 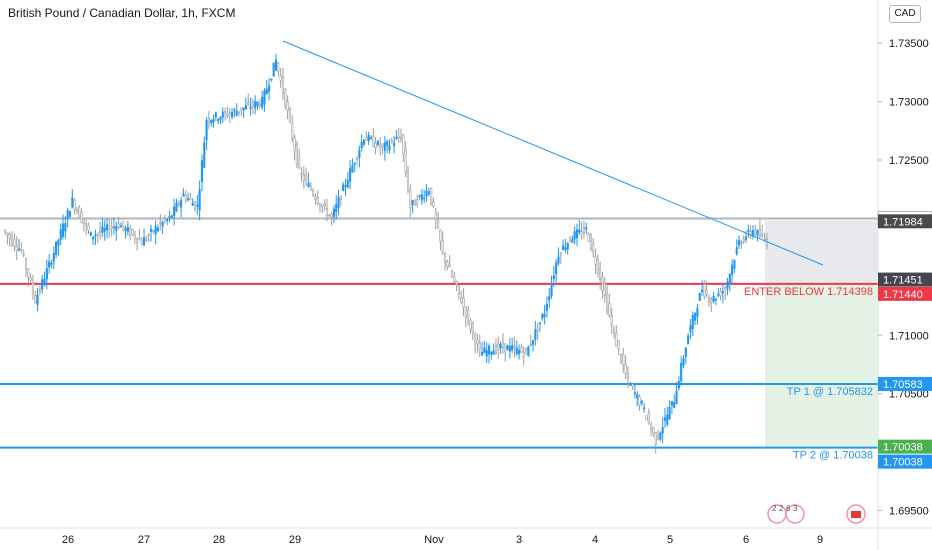 What do you see at coordinates (903, 295) in the screenshot?
I see `price-badge-label: 1.71440` at bounding box center [903, 295].